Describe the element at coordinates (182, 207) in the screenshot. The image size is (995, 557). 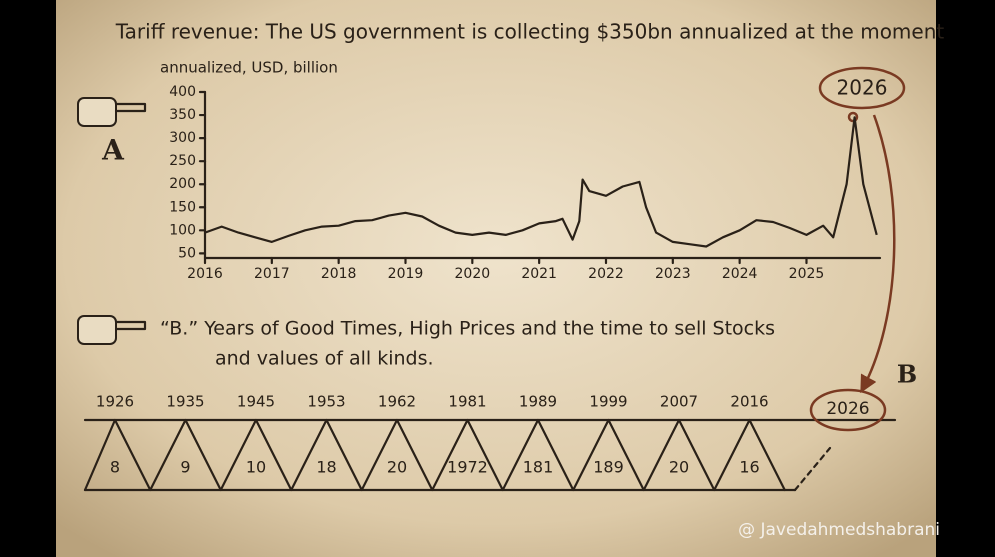
I see `y-tick-label: 150` at that location.